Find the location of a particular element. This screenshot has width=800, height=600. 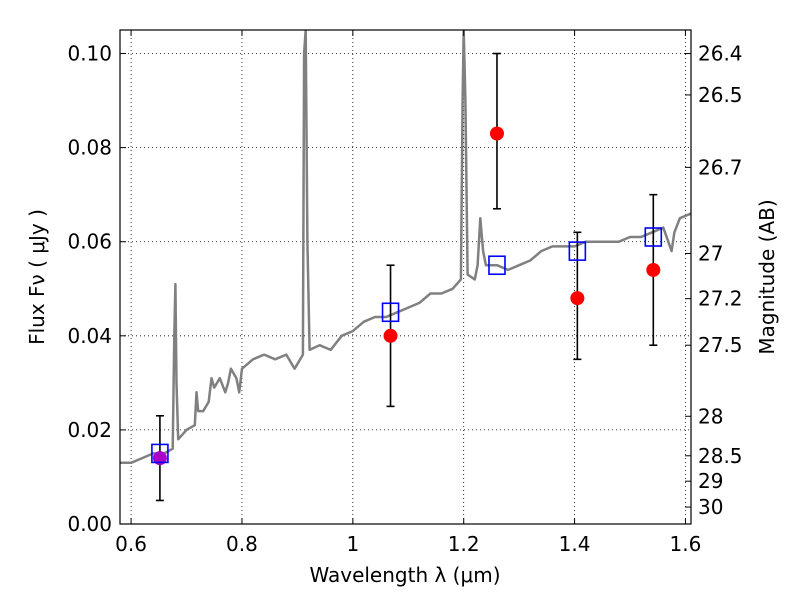

y-right-tick-label: 28 is located at coordinates (710, 416).